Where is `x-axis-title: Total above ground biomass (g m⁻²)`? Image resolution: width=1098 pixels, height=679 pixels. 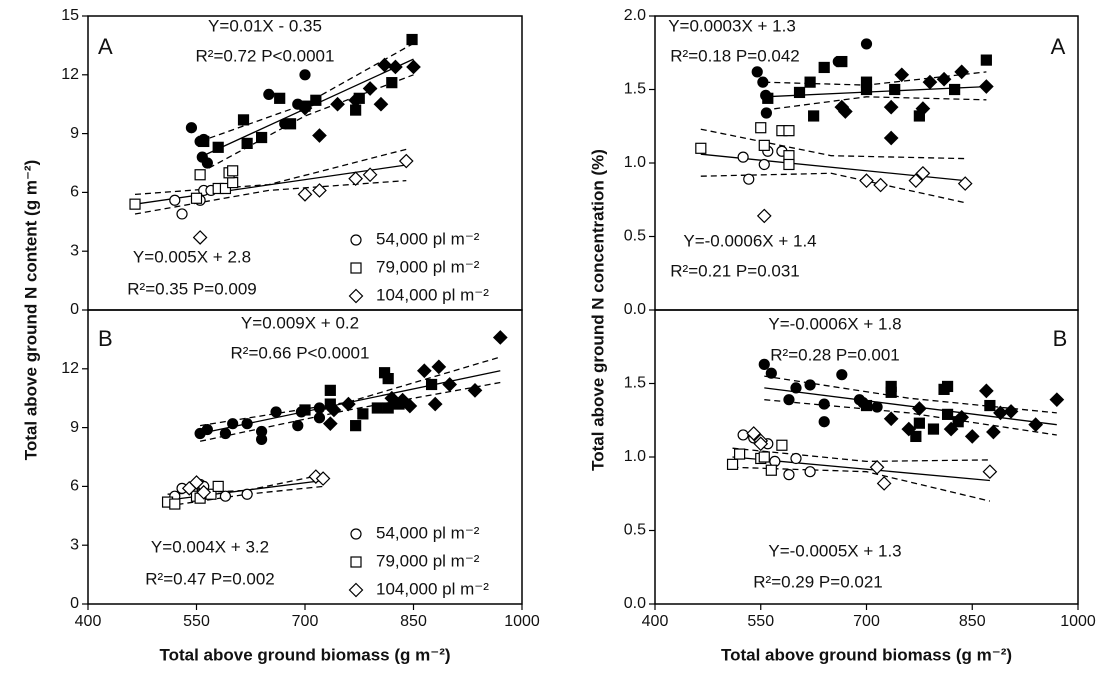 x-axis-title: Total above ground biomass (g m⁻²) is located at coordinates (304, 654).